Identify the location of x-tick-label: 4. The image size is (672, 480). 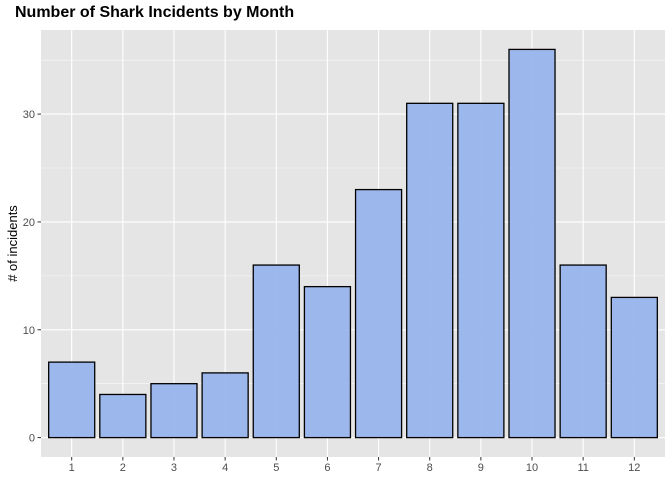
(225, 468).